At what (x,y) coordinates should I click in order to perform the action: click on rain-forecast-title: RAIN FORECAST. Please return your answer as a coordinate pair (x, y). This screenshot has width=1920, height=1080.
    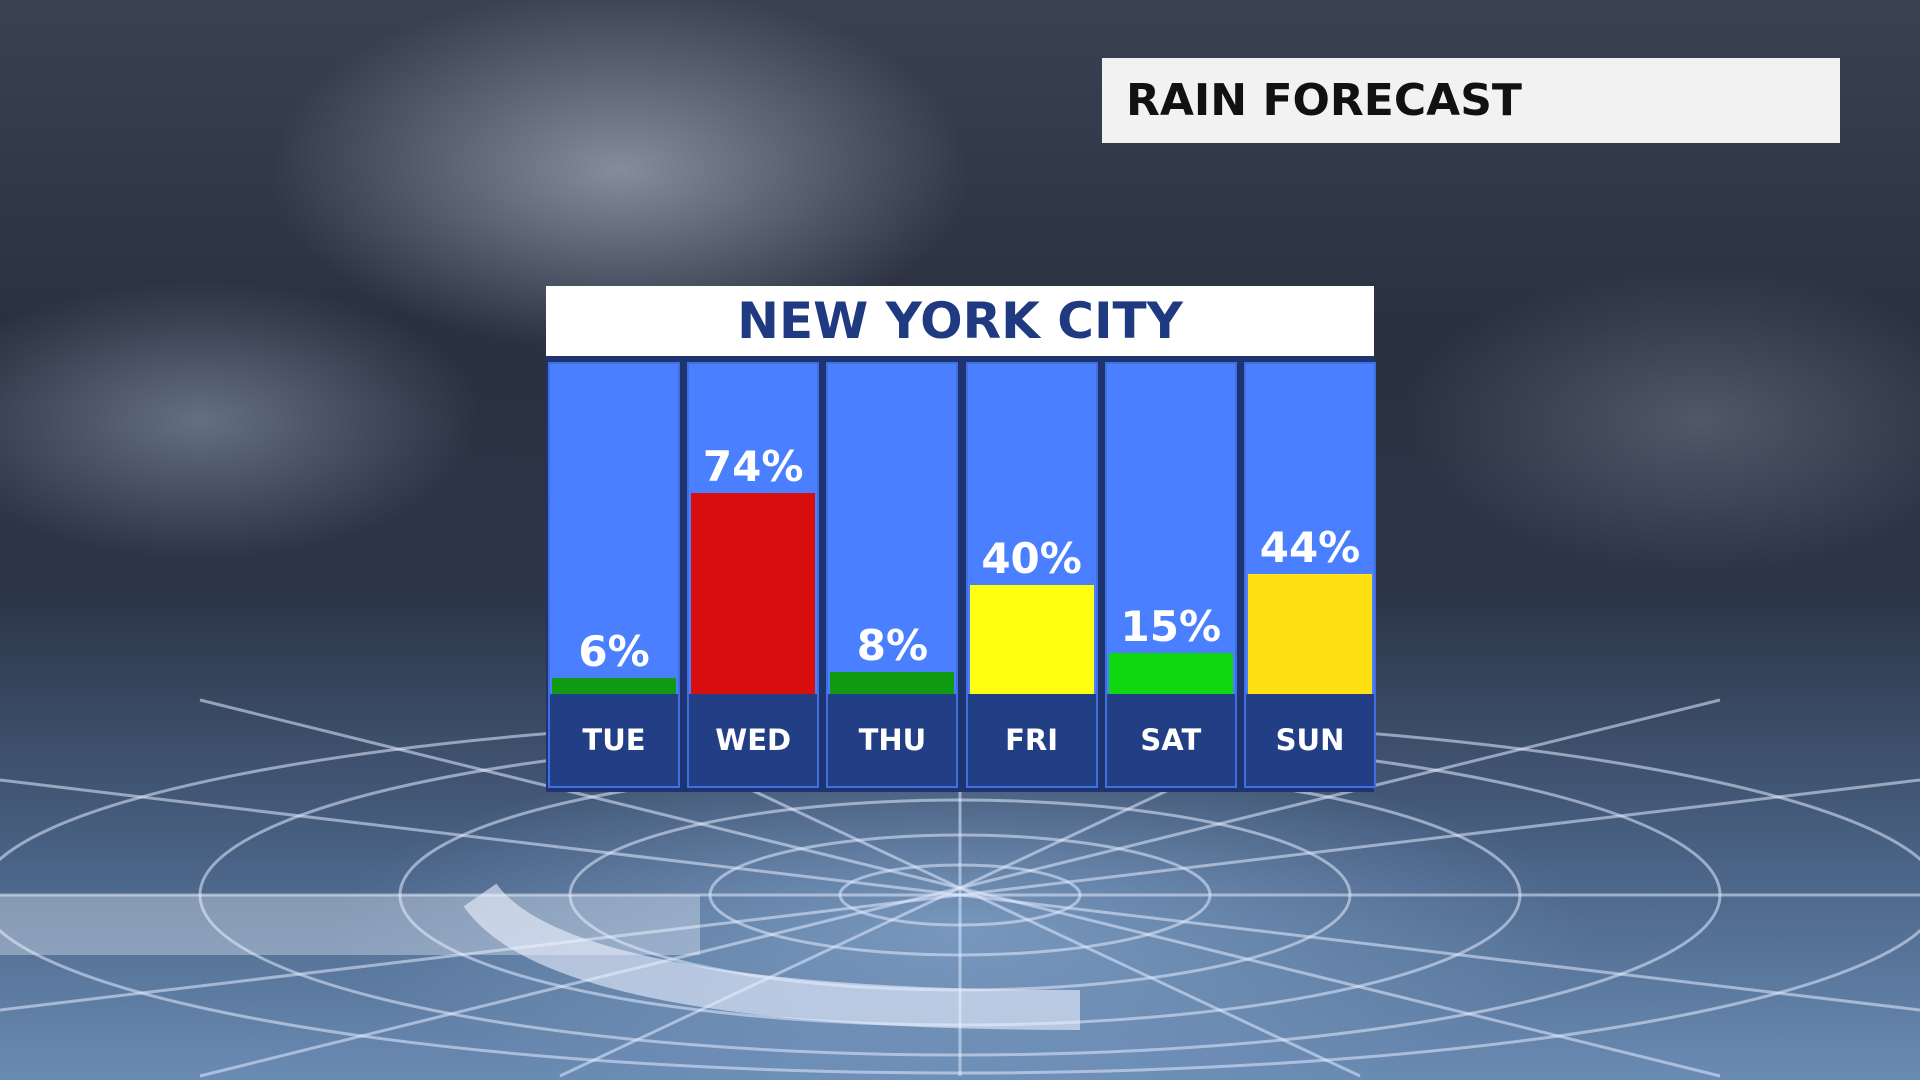
    Looking at the image, I should click on (1471, 100).